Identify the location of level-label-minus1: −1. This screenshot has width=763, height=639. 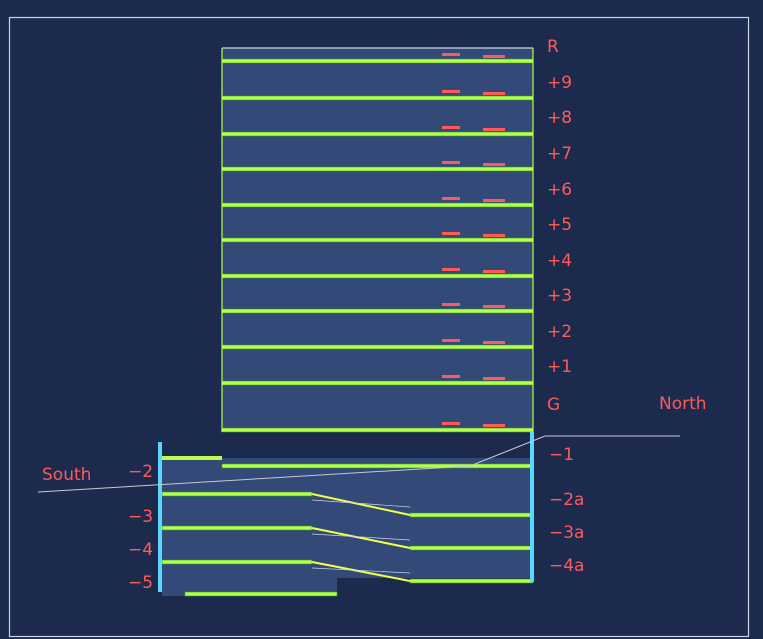
(562, 455).